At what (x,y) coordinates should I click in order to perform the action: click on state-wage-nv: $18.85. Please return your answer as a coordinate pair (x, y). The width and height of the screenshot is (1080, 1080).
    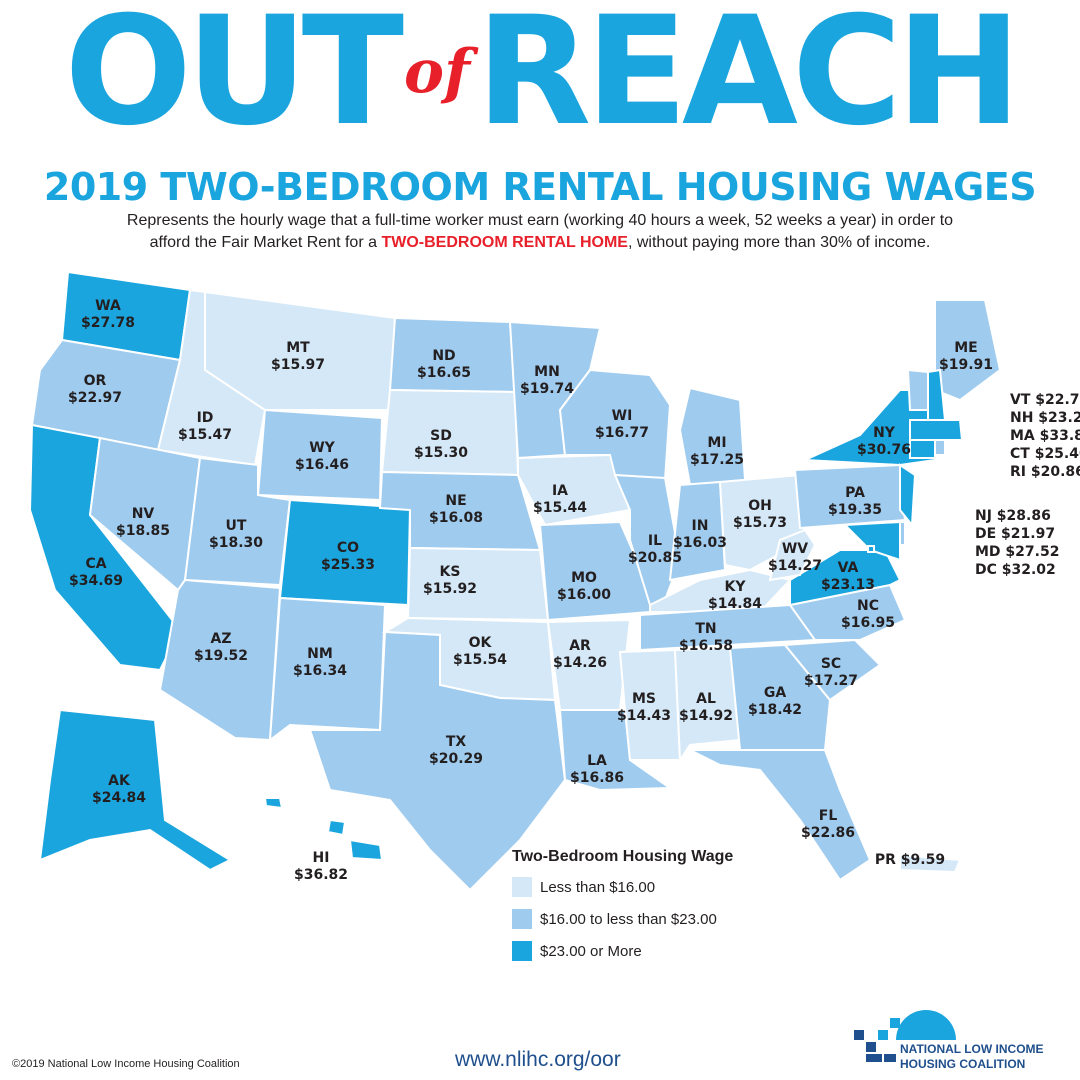
    Looking at the image, I should click on (143, 531).